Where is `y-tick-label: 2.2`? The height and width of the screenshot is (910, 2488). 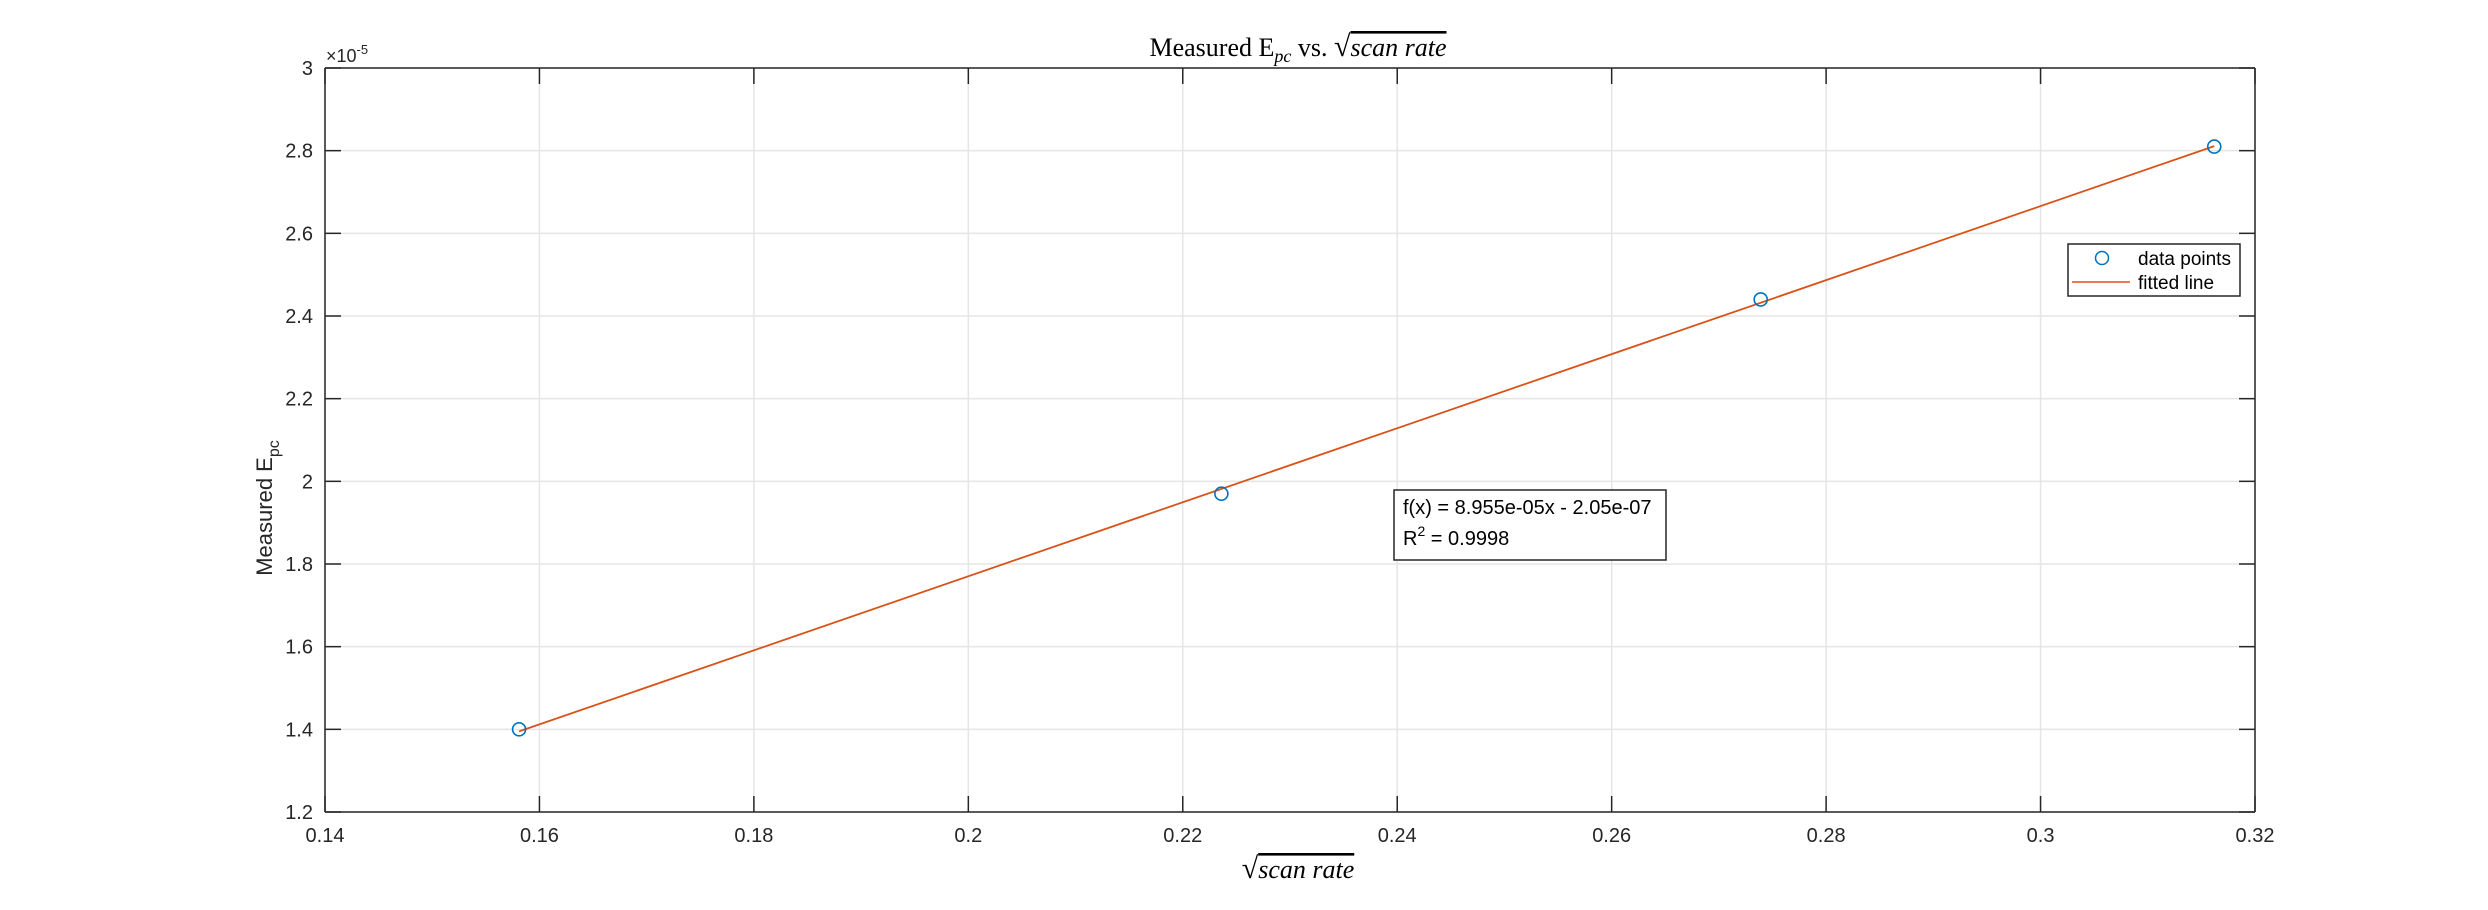
y-tick-label: 2.2 is located at coordinates (299, 400).